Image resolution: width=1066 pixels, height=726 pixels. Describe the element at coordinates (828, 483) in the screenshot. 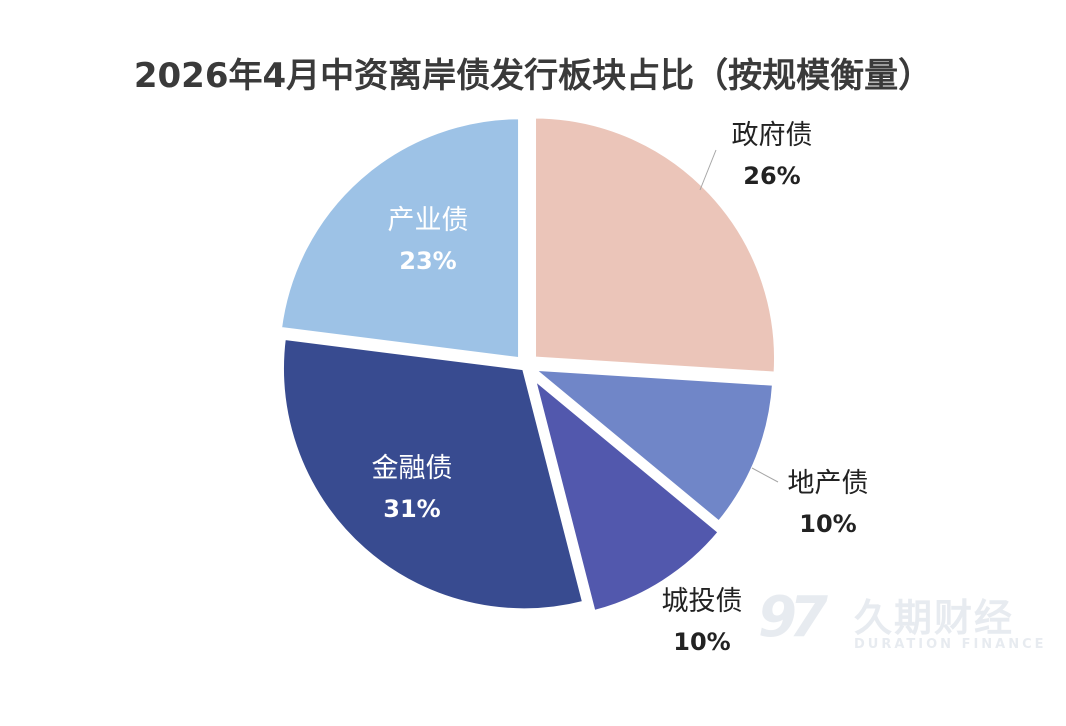

I see `slice-label-2: 地产债` at that location.